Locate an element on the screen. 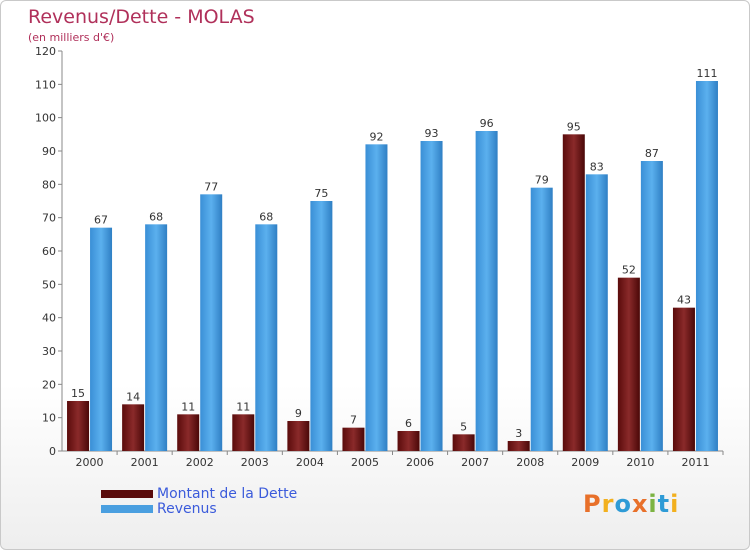  legend-label-revenus: Revenus is located at coordinates (187, 509).